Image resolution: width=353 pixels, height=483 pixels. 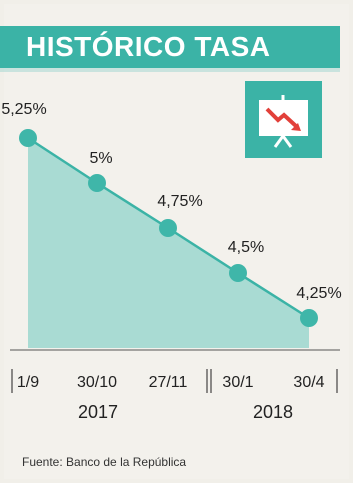 I want to click on x-tick-label: 27/11, so click(x=168, y=382).